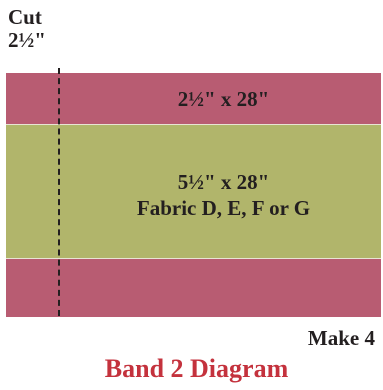 The image size is (383, 390). I want to click on band-bottom-pink, so click(193, 287).